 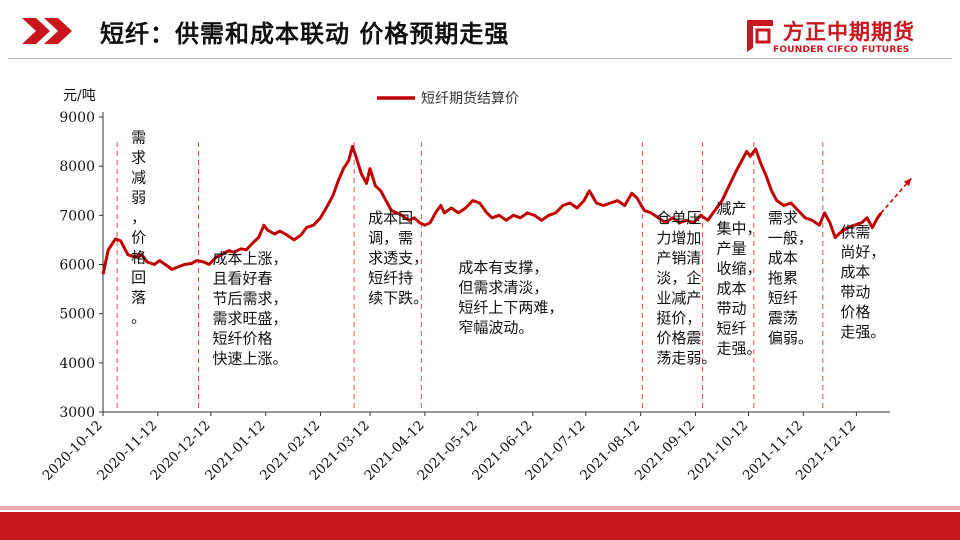 I want to click on annotation-line: 快速上涨。, so click(x=250, y=359).